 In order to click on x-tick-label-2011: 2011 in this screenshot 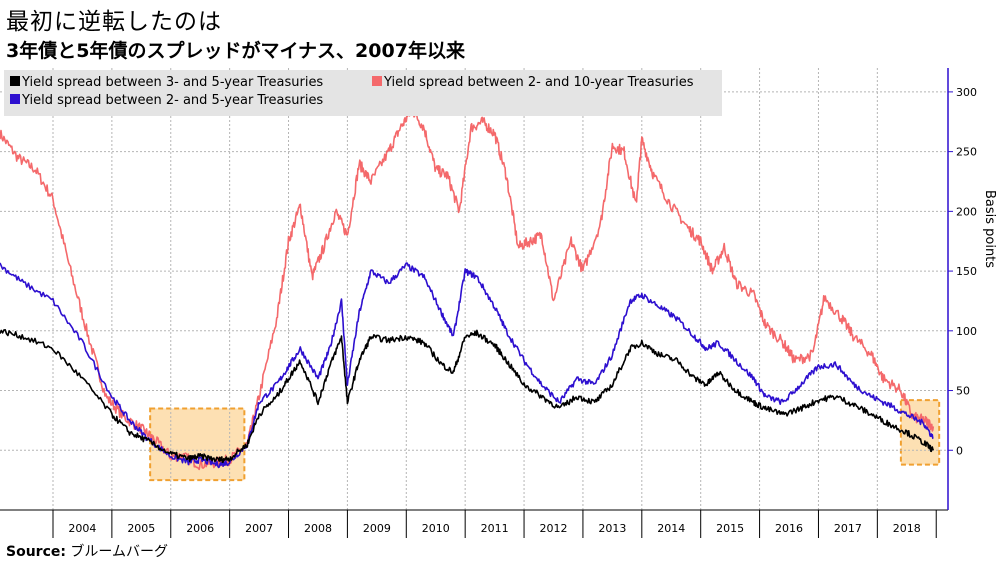, I will do `click(495, 528)`.